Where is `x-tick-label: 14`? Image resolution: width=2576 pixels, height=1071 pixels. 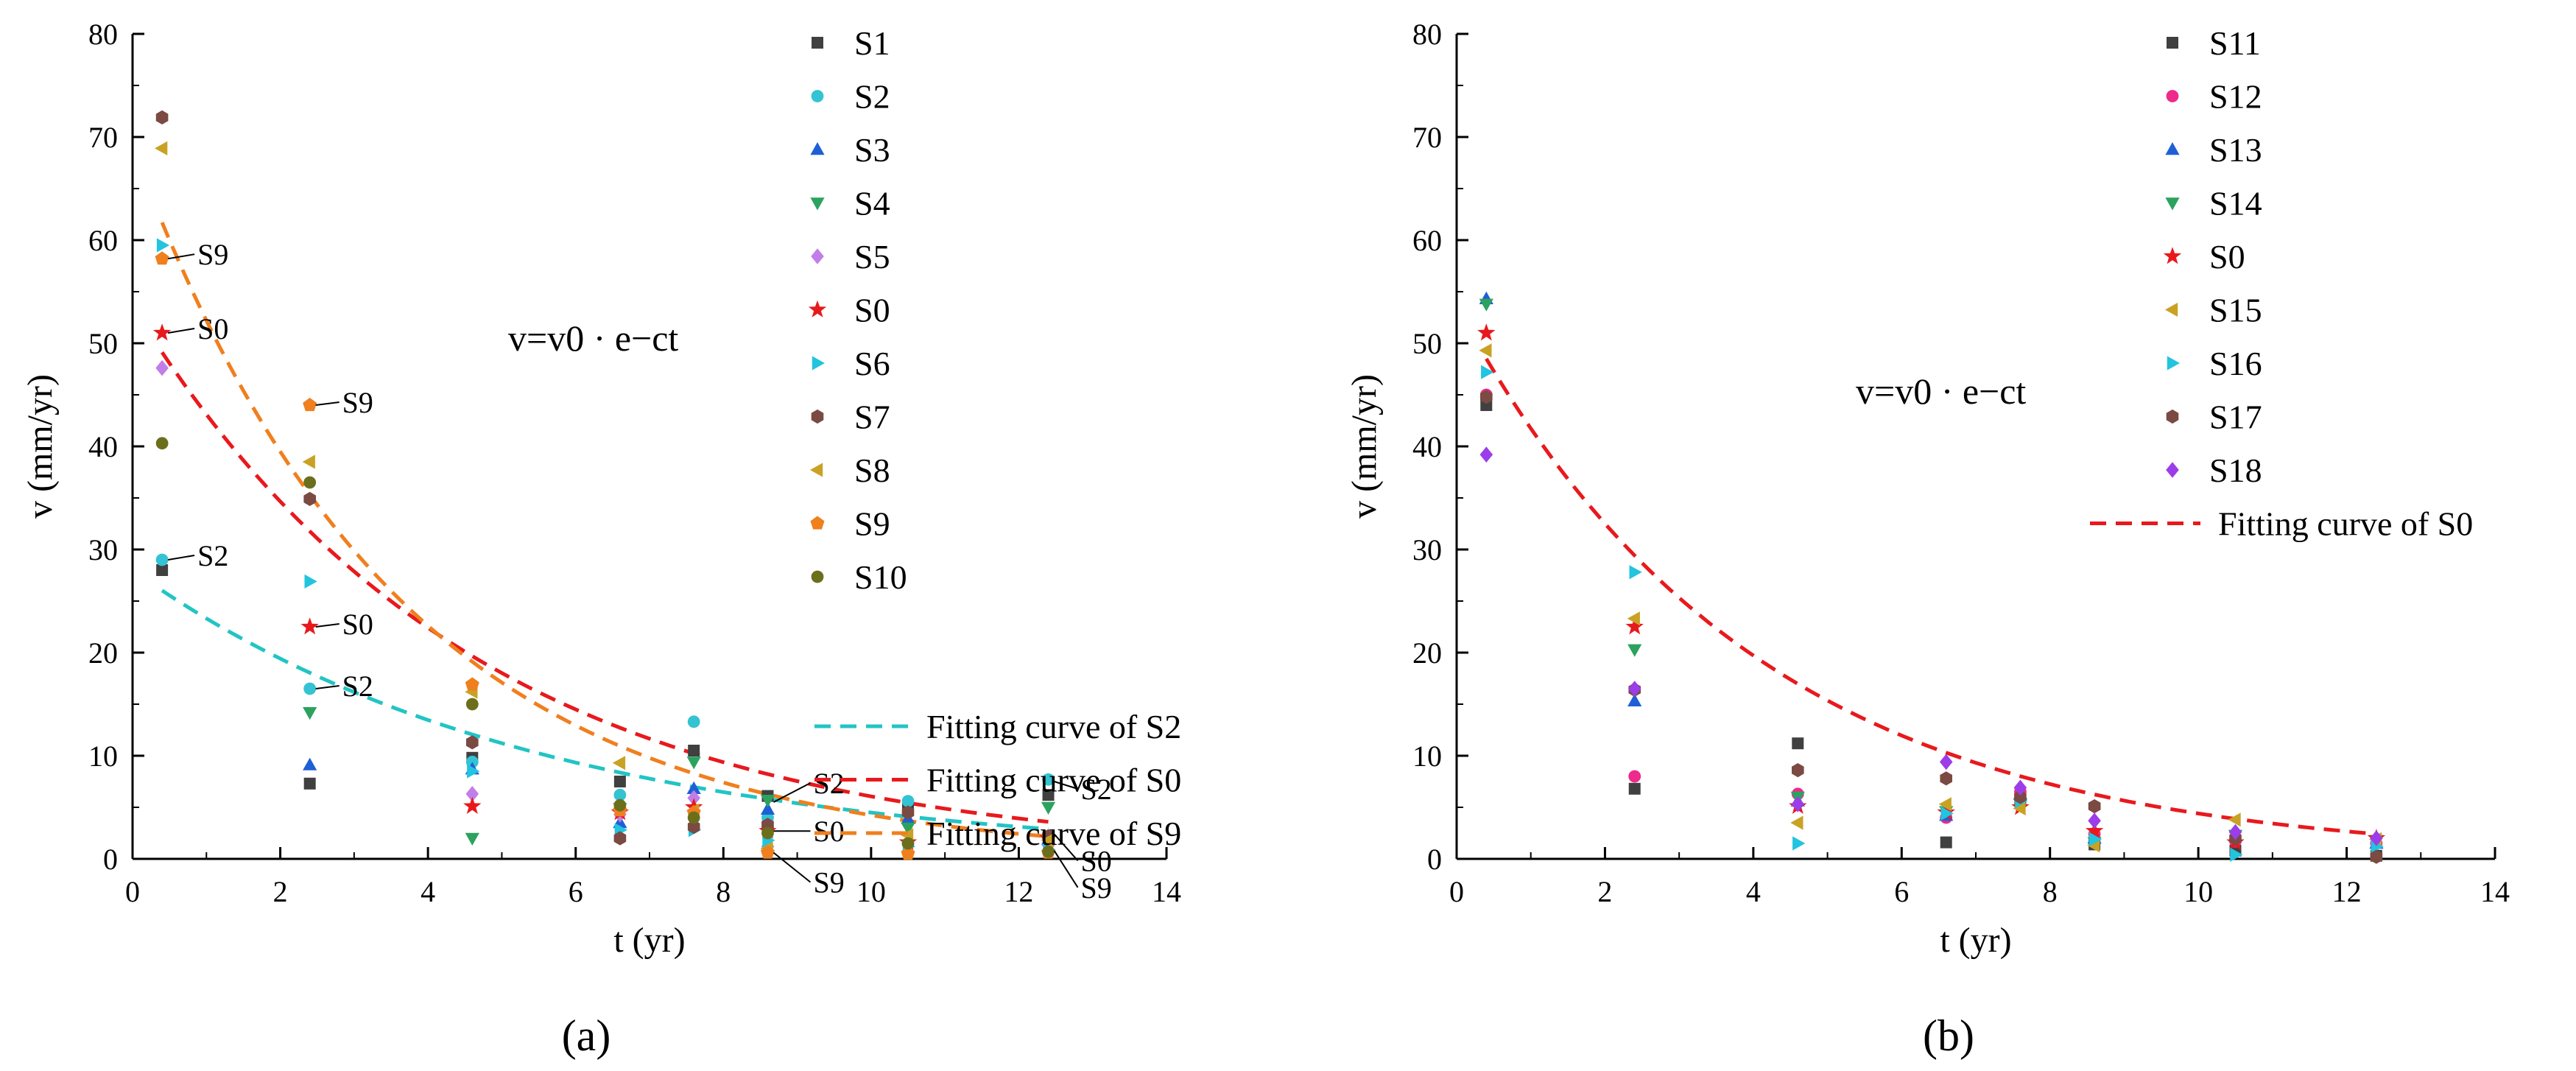
x-tick-label: 14 is located at coordinates (1166, 891).